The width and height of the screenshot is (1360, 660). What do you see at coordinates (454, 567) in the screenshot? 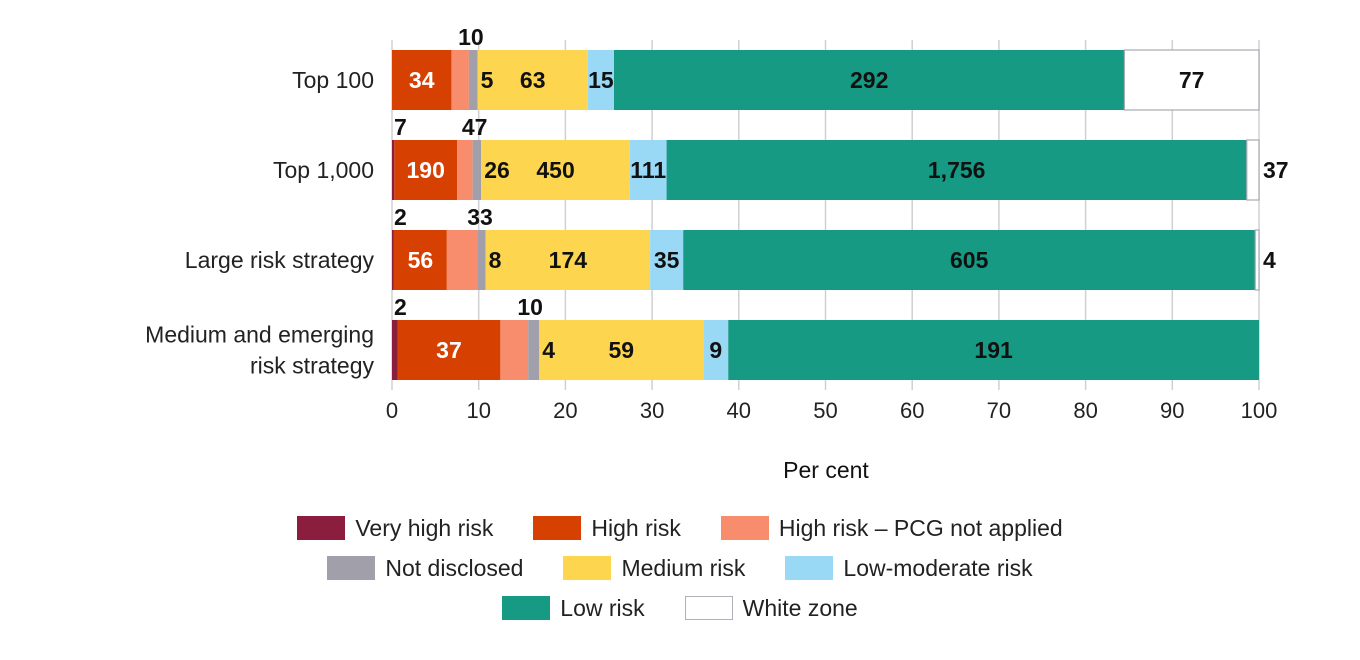
I see `legend-label: Not disclosed` at bounding box center [454, 567].